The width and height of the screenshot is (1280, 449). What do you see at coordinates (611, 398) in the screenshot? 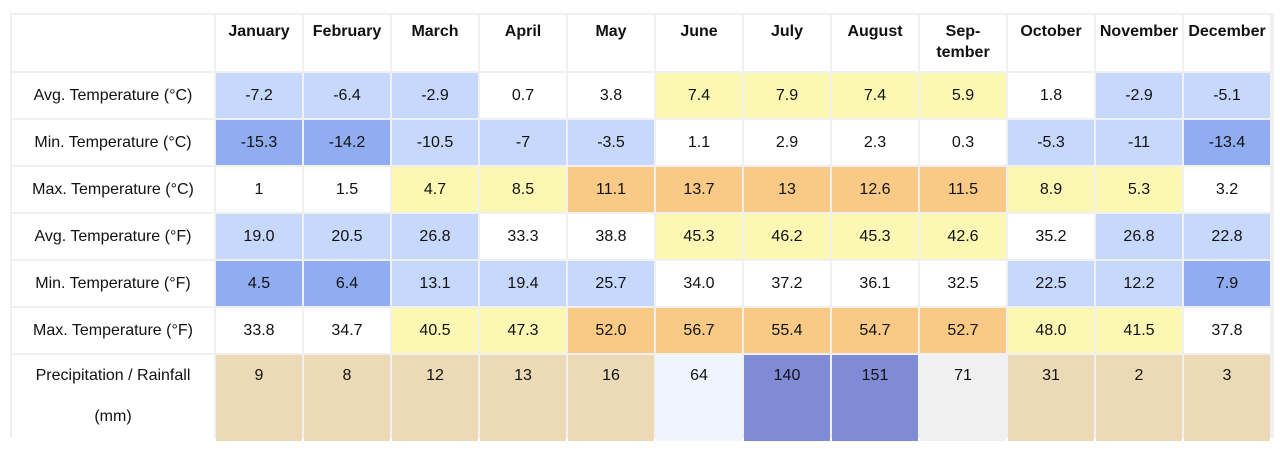
I see `precipitation-cell: 16` at bounding box center [611, 398].